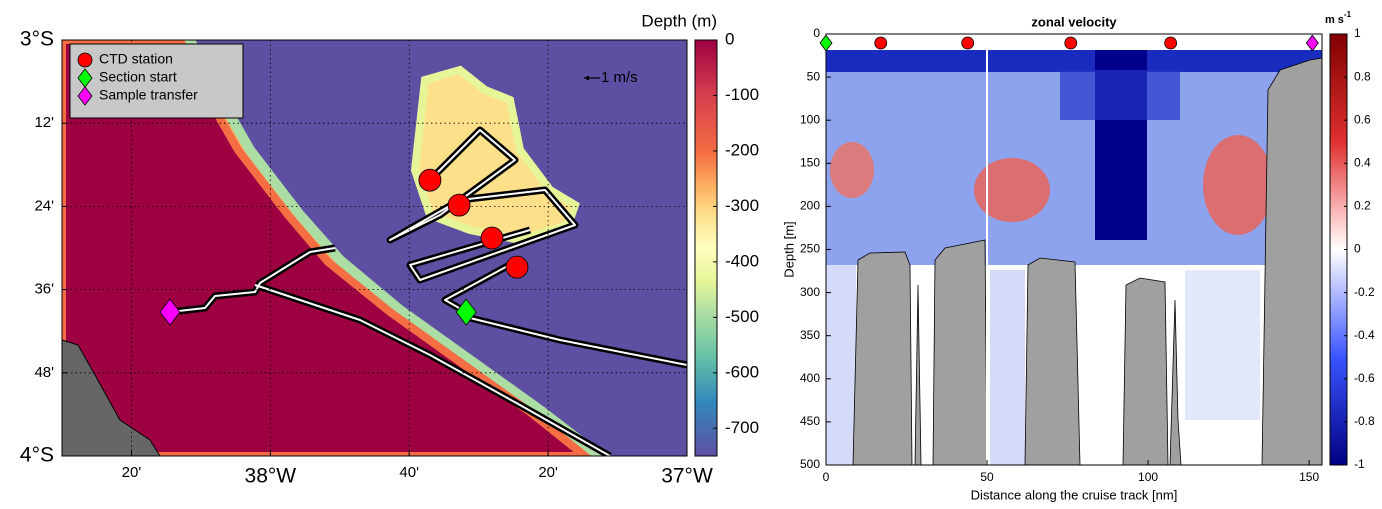  I want to click on y-tick-label: 400, so click(810, 378).